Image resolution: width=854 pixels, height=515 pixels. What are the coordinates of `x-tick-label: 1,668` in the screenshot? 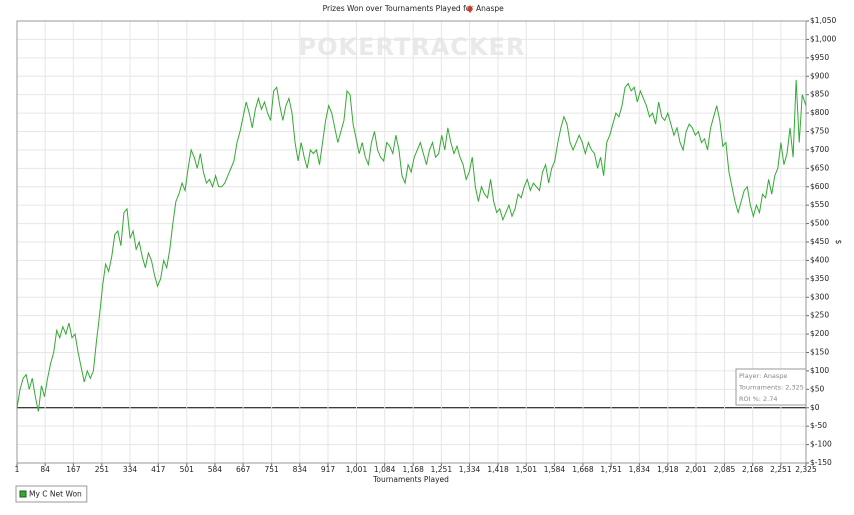 It's located at (583, 469).